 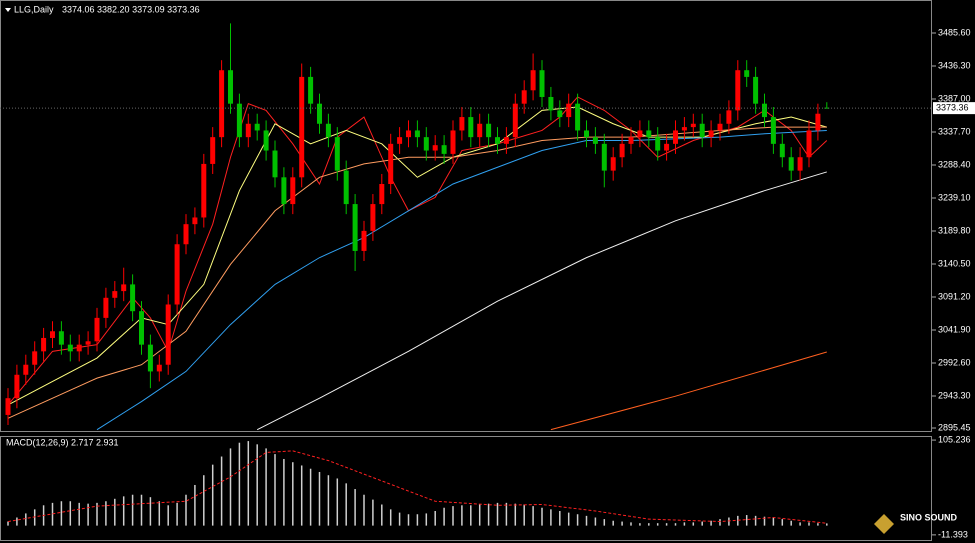 What do you see at coordinates (954, 329) in the screenshot?
I see `y-tick-label: 3041.90` at bounding box center [954, 329].